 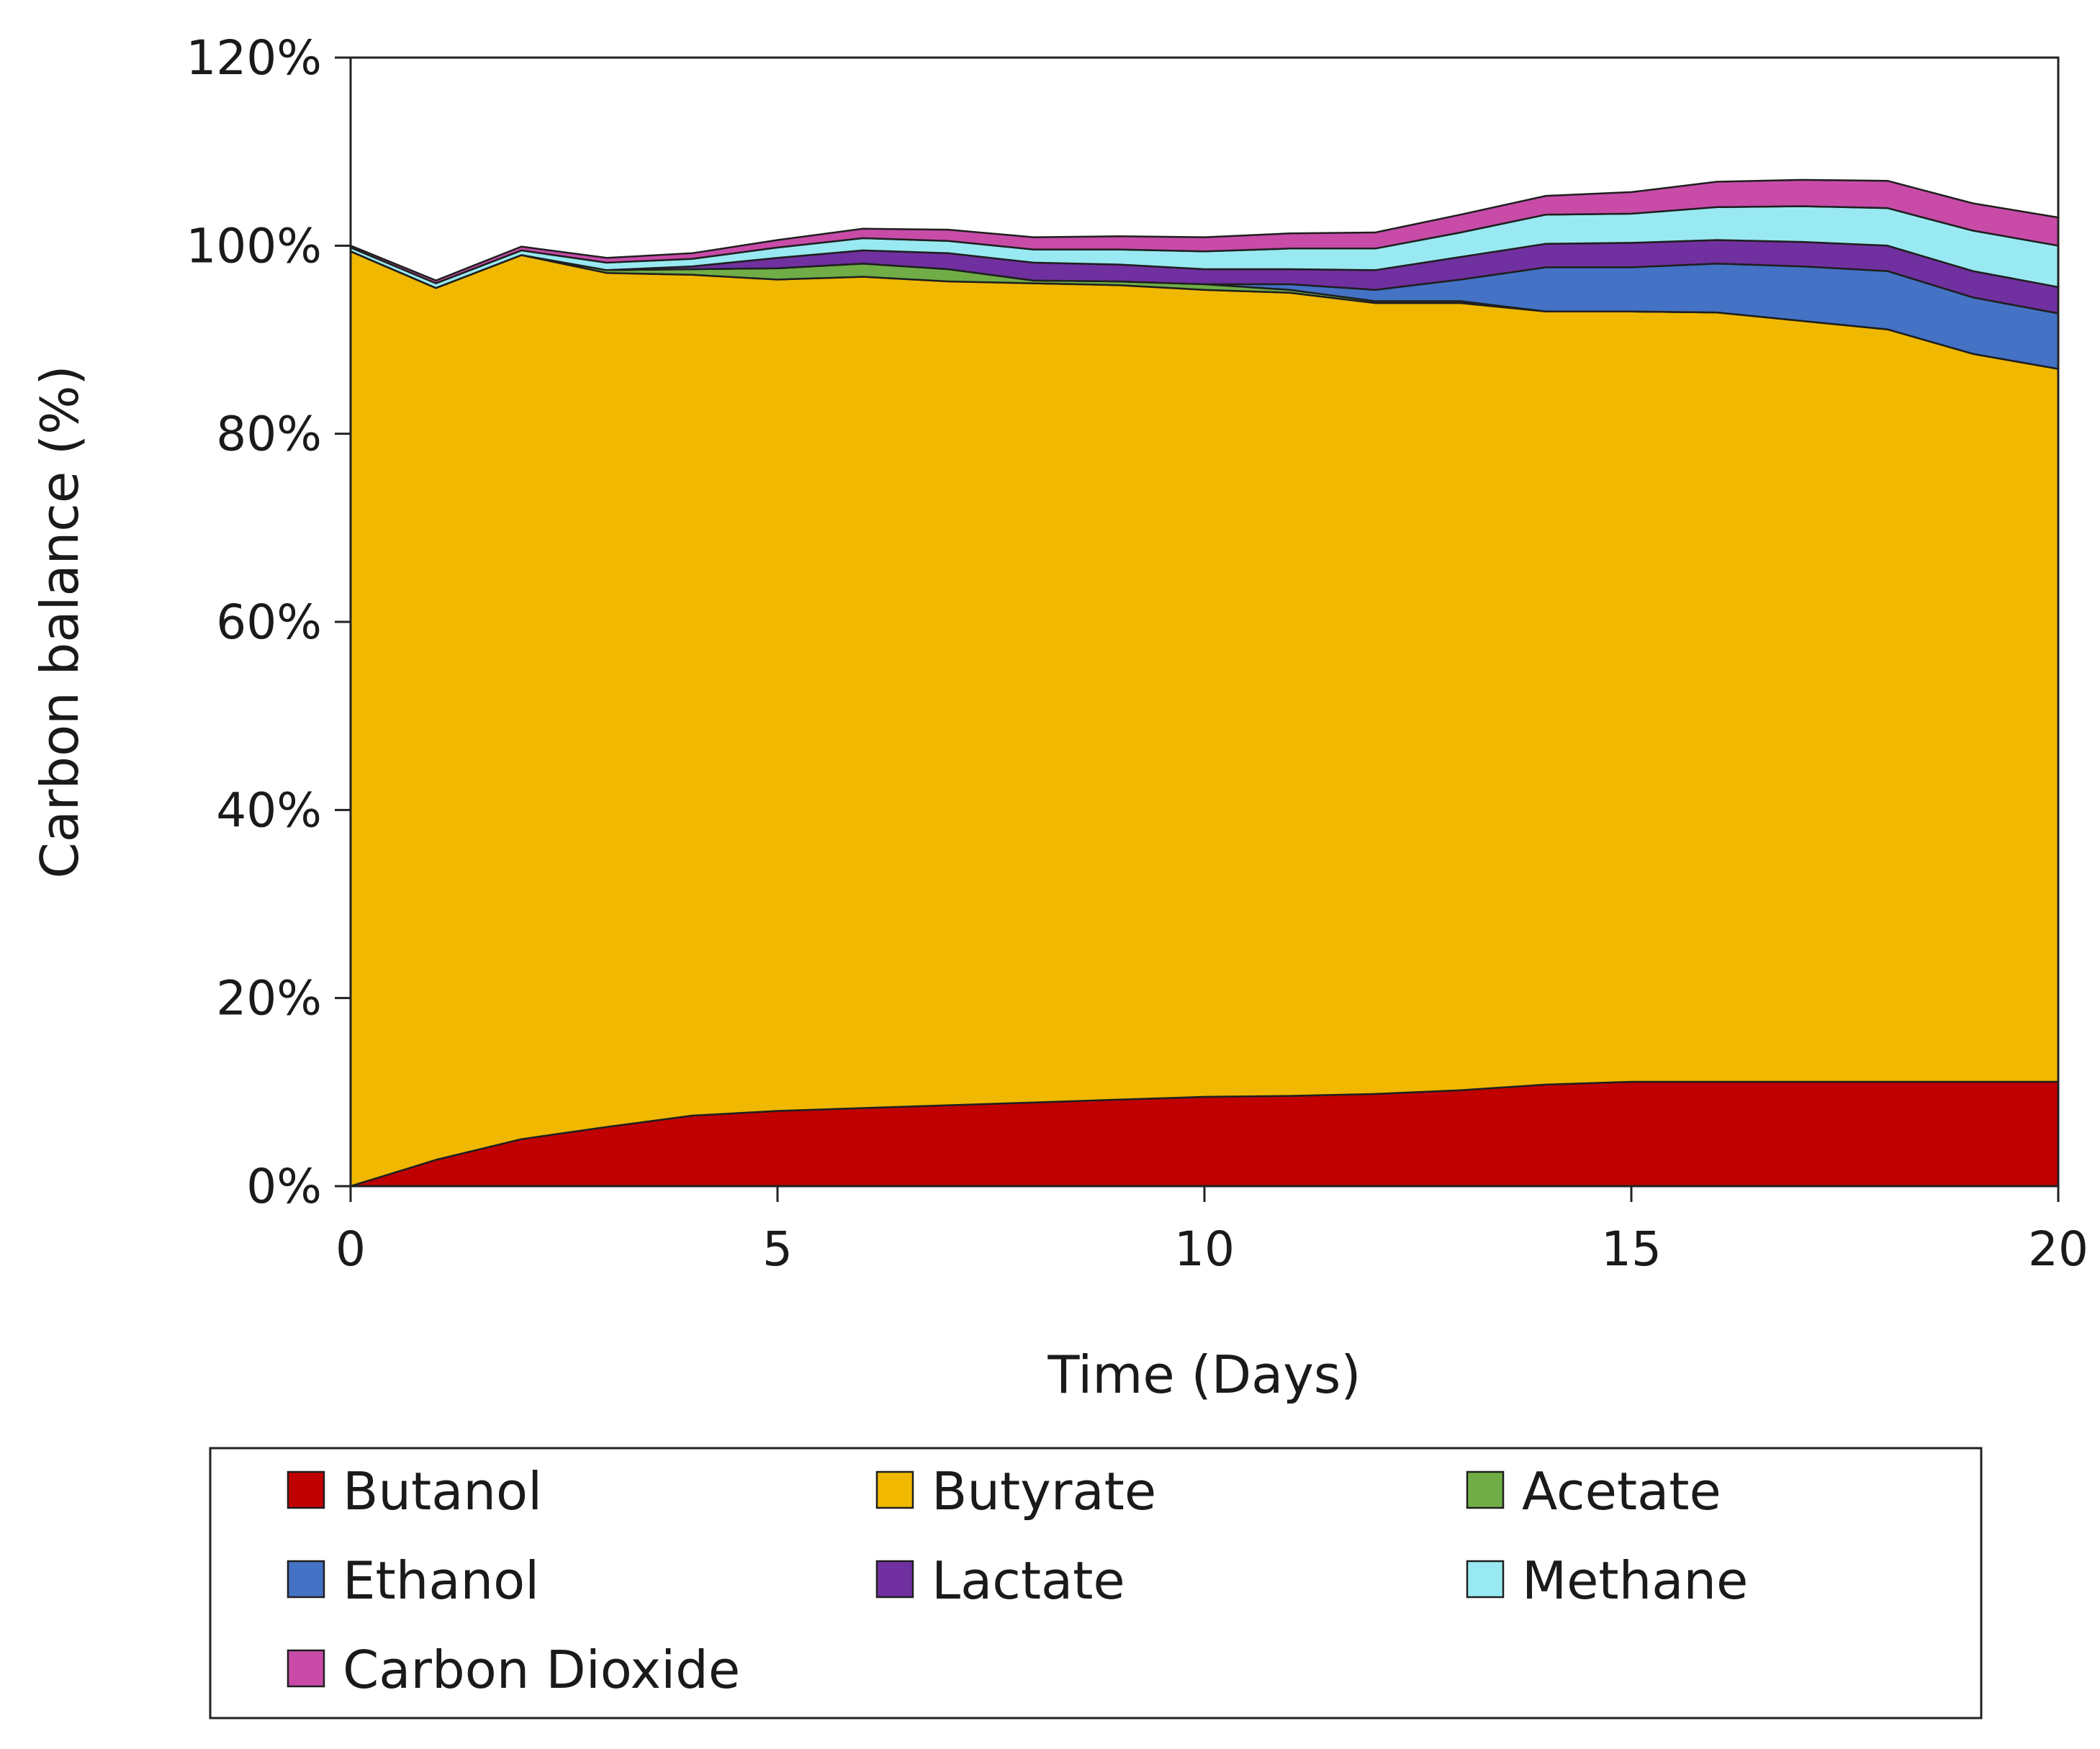 I want to click on x-tick-label: 5, so click(x=777, y=1249).